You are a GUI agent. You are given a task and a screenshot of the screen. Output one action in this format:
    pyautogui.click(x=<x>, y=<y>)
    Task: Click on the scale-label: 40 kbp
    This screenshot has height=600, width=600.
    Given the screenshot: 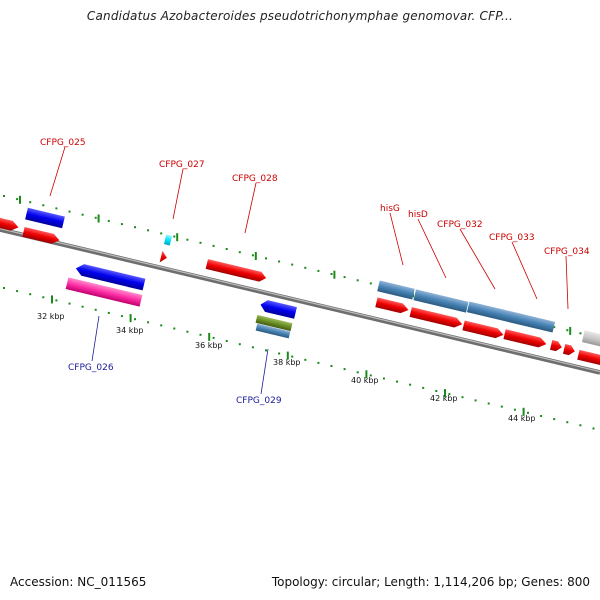 What is the action you would take?
    pyautogui.click(x=365, y=380)
    